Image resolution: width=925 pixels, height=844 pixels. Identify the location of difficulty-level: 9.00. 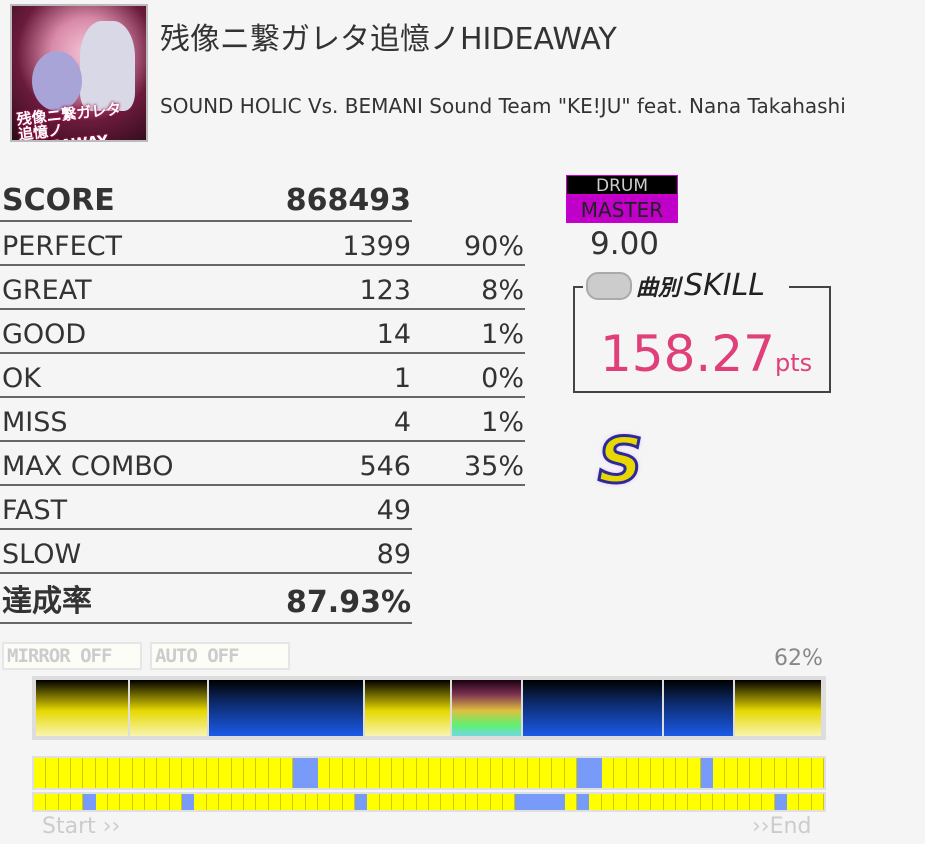
(625, 244).